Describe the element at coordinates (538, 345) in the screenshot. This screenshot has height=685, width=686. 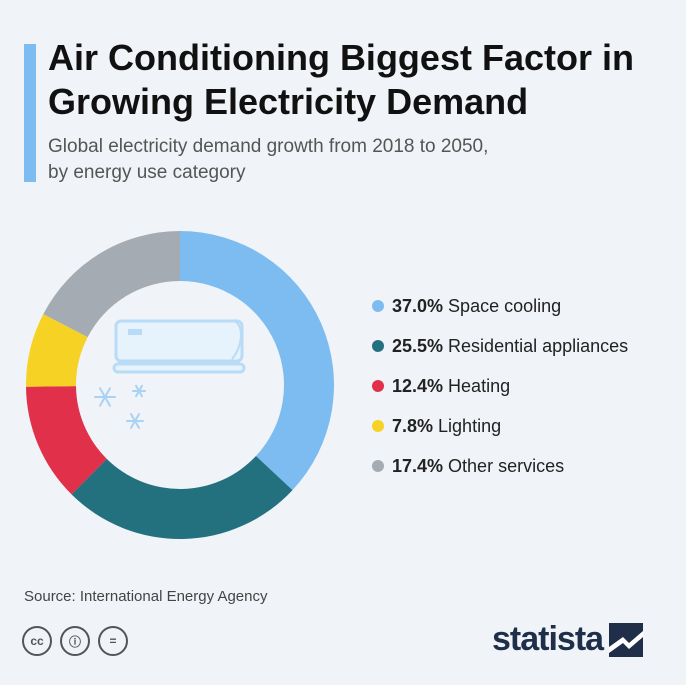
I see `legend-label: Residential appliances` at that location.